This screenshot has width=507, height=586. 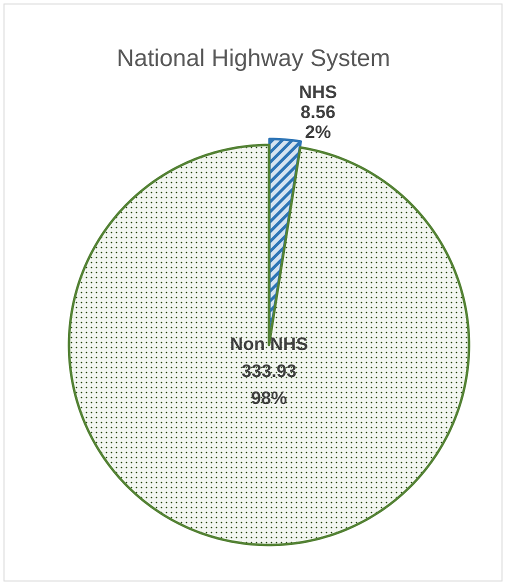 What do you see at coordinates (318, 122) in the screenshot?
I see `data-label: 8.56 2%` at bounding box center [318, 122].